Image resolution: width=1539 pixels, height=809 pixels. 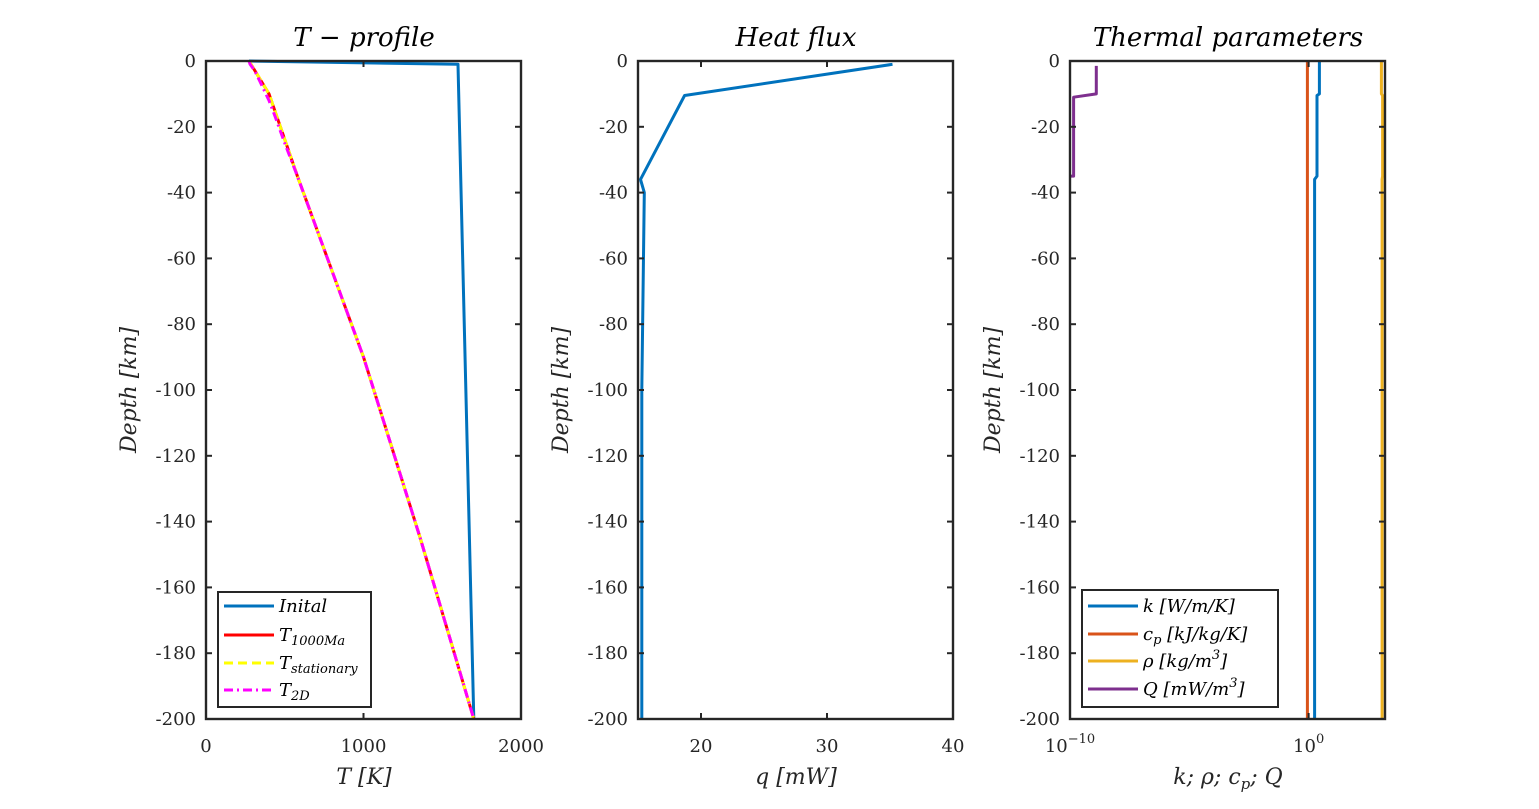 I want to click on panel-2-ytick-label: -200, so click(x=608, y=719).